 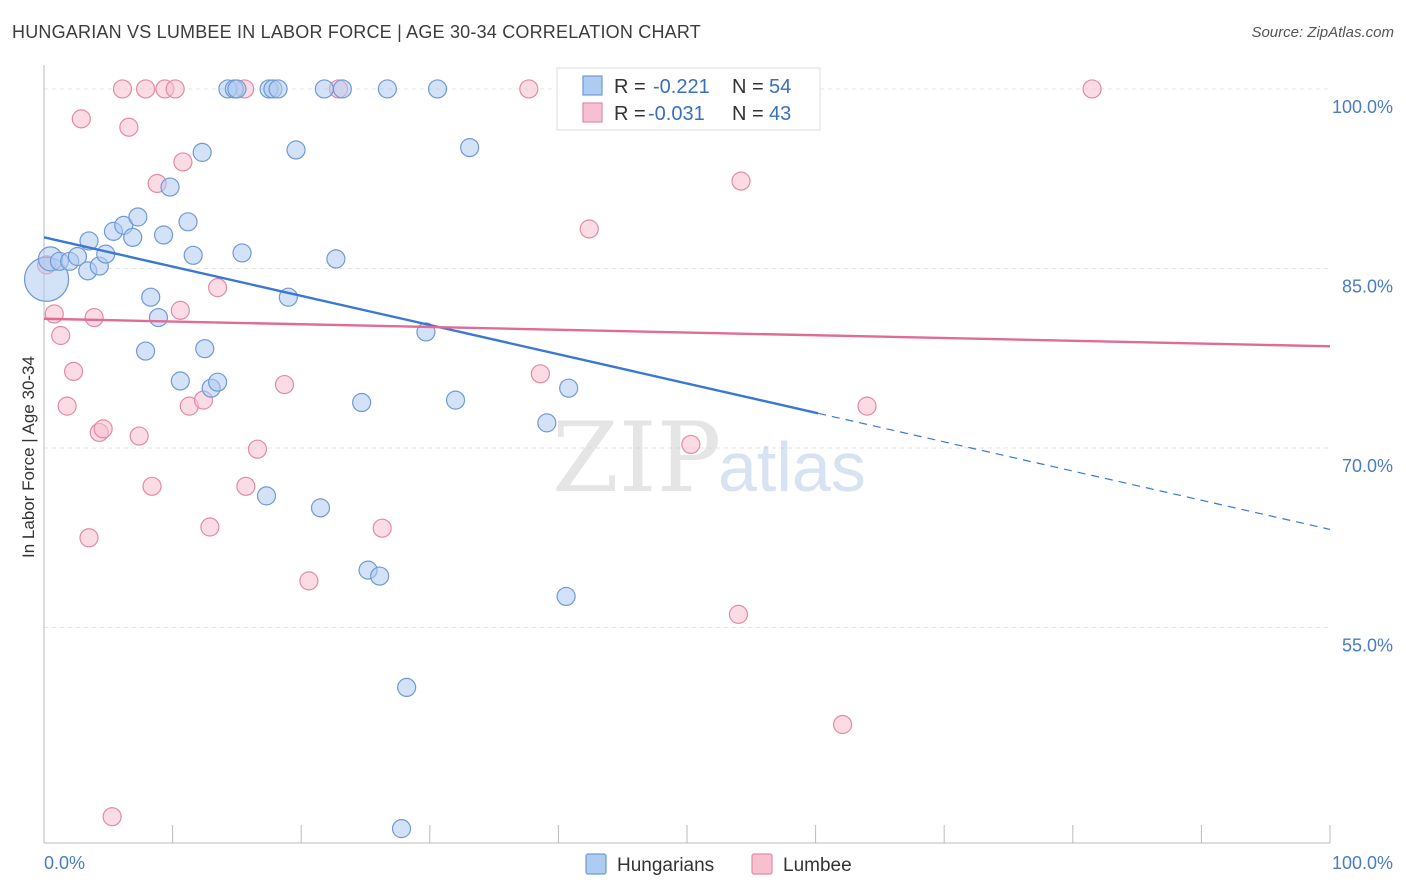 What do you see at coordinates (596, 864) in the screenshot?
I see `bottom-legend-swatch-hungarians` at bounding box center [596, 864].